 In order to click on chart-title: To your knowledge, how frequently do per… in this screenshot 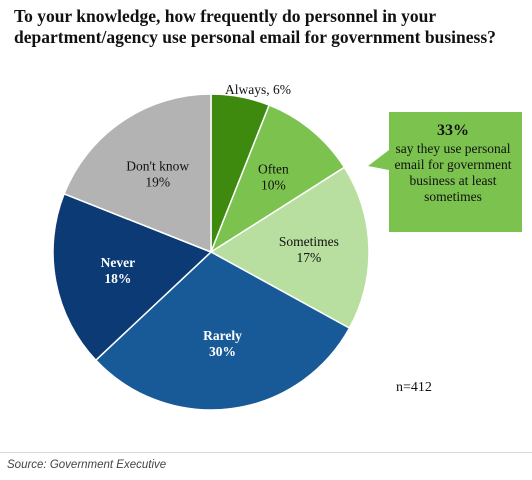, I will do `click(255, 26)`.